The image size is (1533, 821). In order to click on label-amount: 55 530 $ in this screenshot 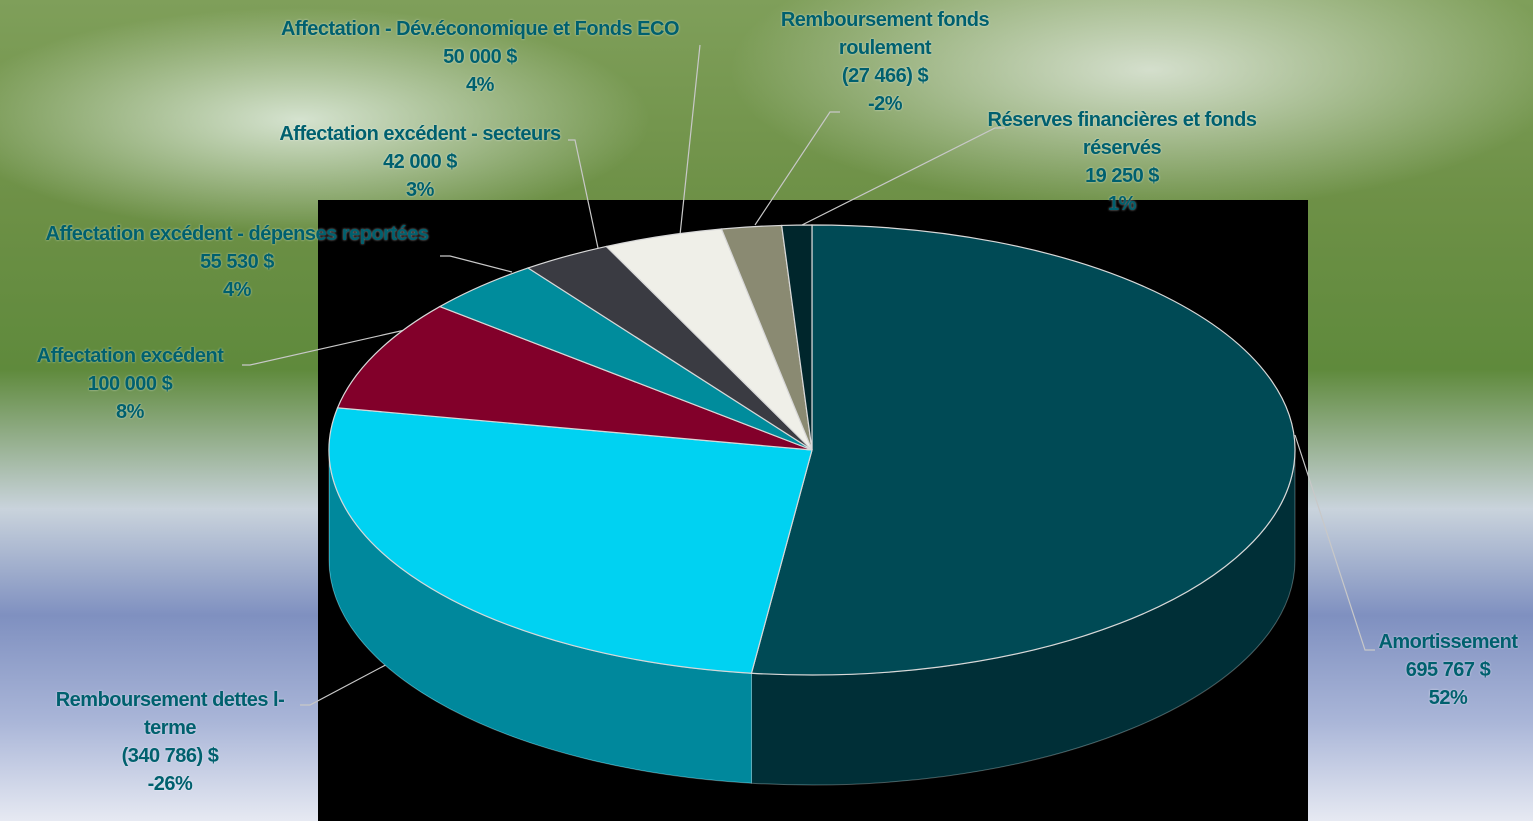, I will do `click(237, 262)`.